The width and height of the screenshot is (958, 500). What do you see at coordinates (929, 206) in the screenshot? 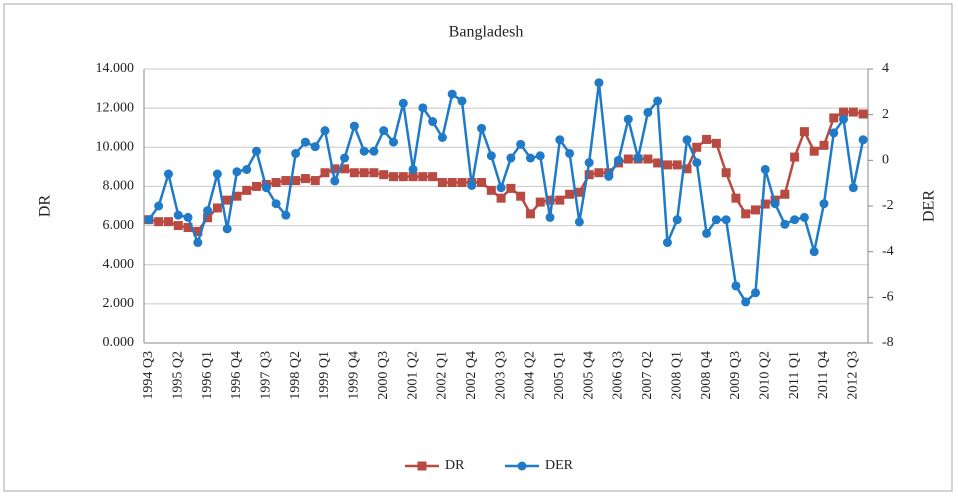
I see `y2-axis-title: DER` at bounding box center [929, 206].